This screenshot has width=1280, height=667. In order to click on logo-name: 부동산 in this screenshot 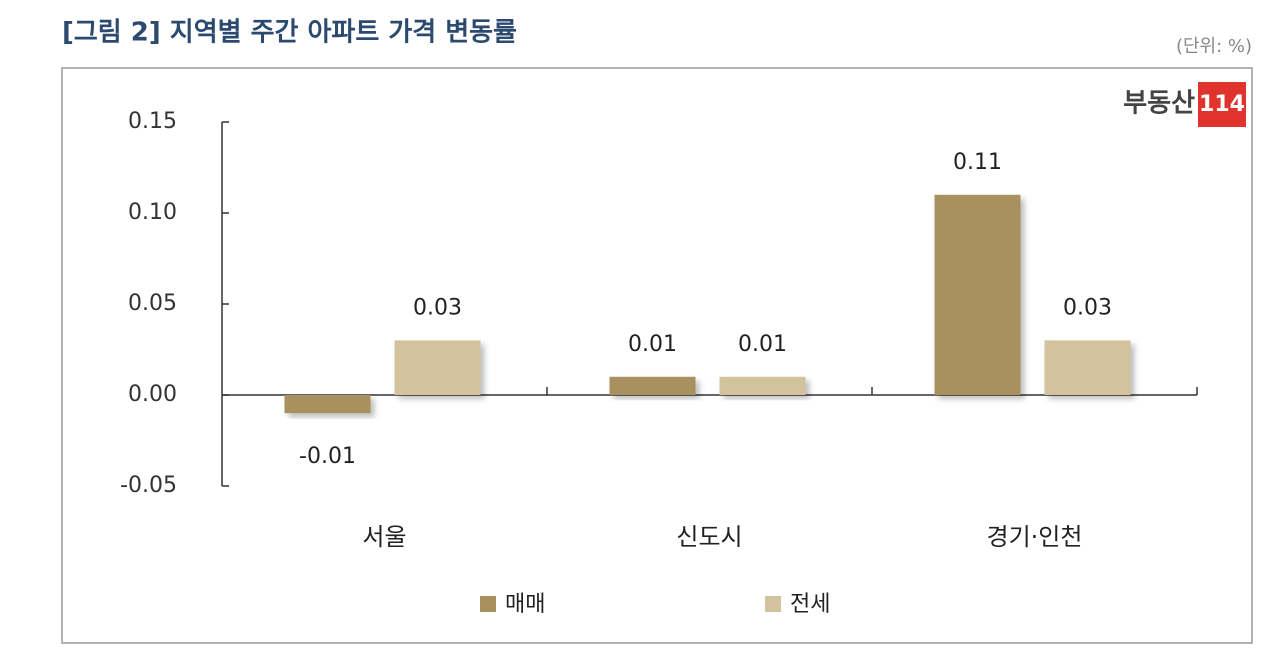, I will do `click(1159, 104)`.